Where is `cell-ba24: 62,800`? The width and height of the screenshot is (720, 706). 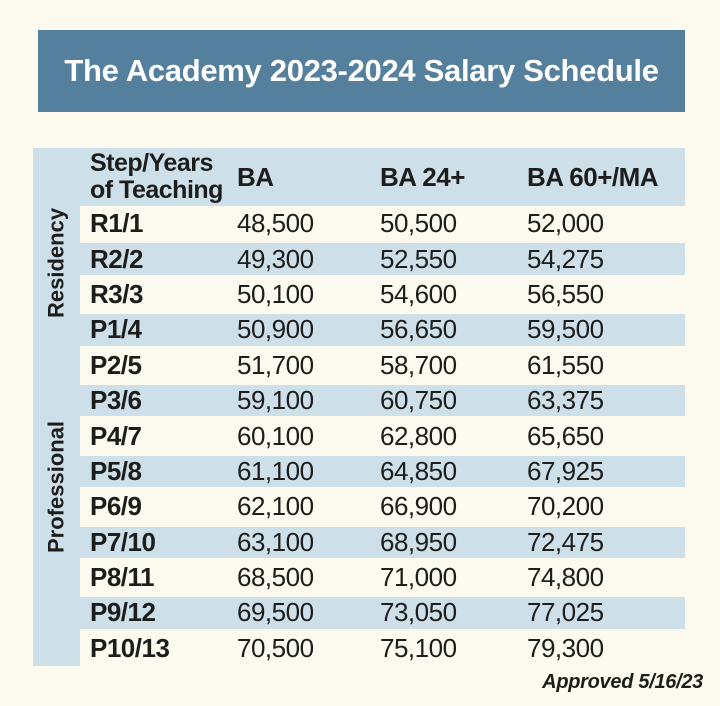 cell-ba24: 62,800 is located at coordinates (418, 435).